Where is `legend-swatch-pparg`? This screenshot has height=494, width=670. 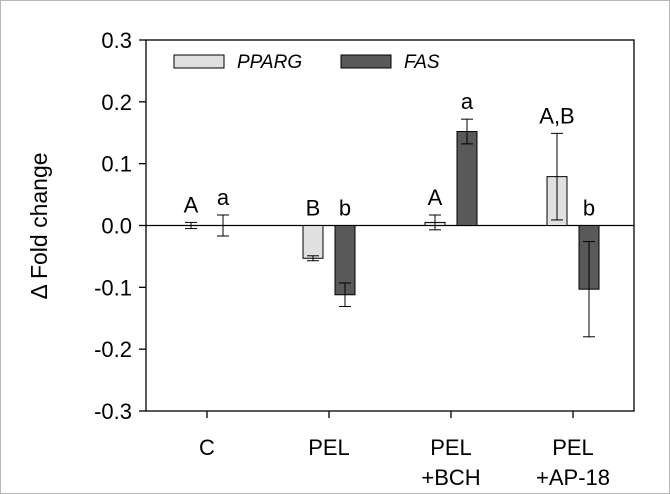 legend-swatch-pparg is located at coordinates (199, 61).